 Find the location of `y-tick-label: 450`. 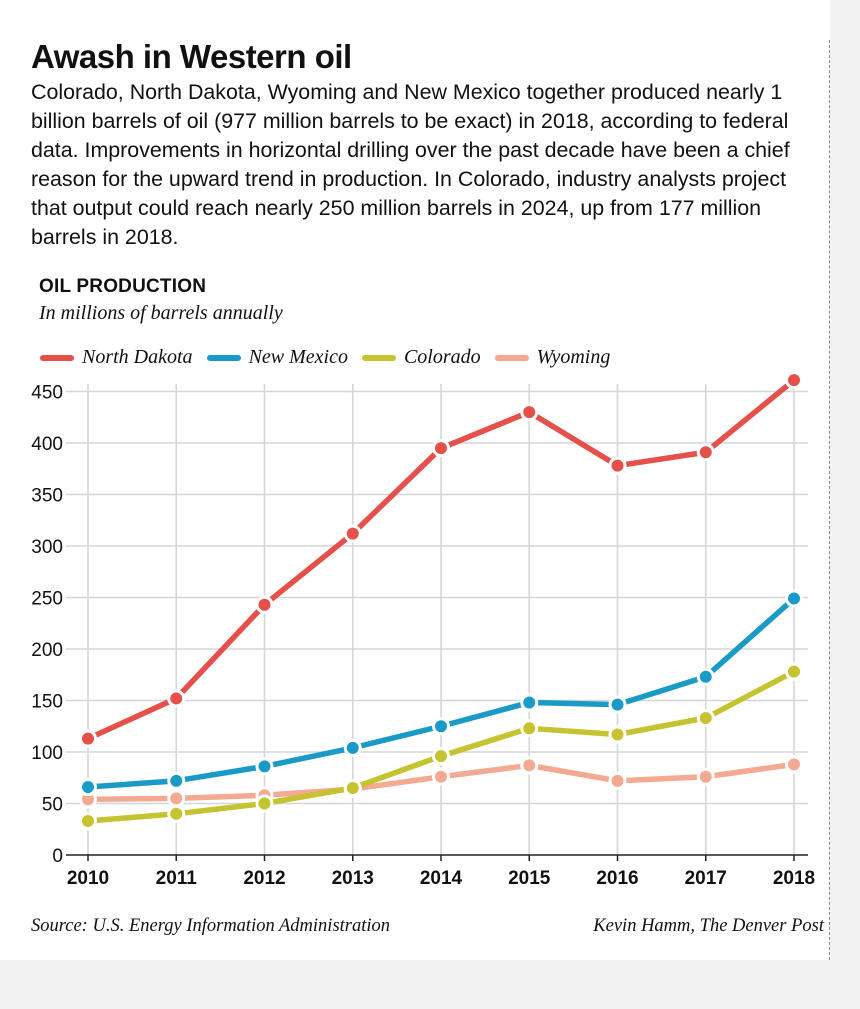

y-tick-label: 450 is located at coordinates (47, 393).